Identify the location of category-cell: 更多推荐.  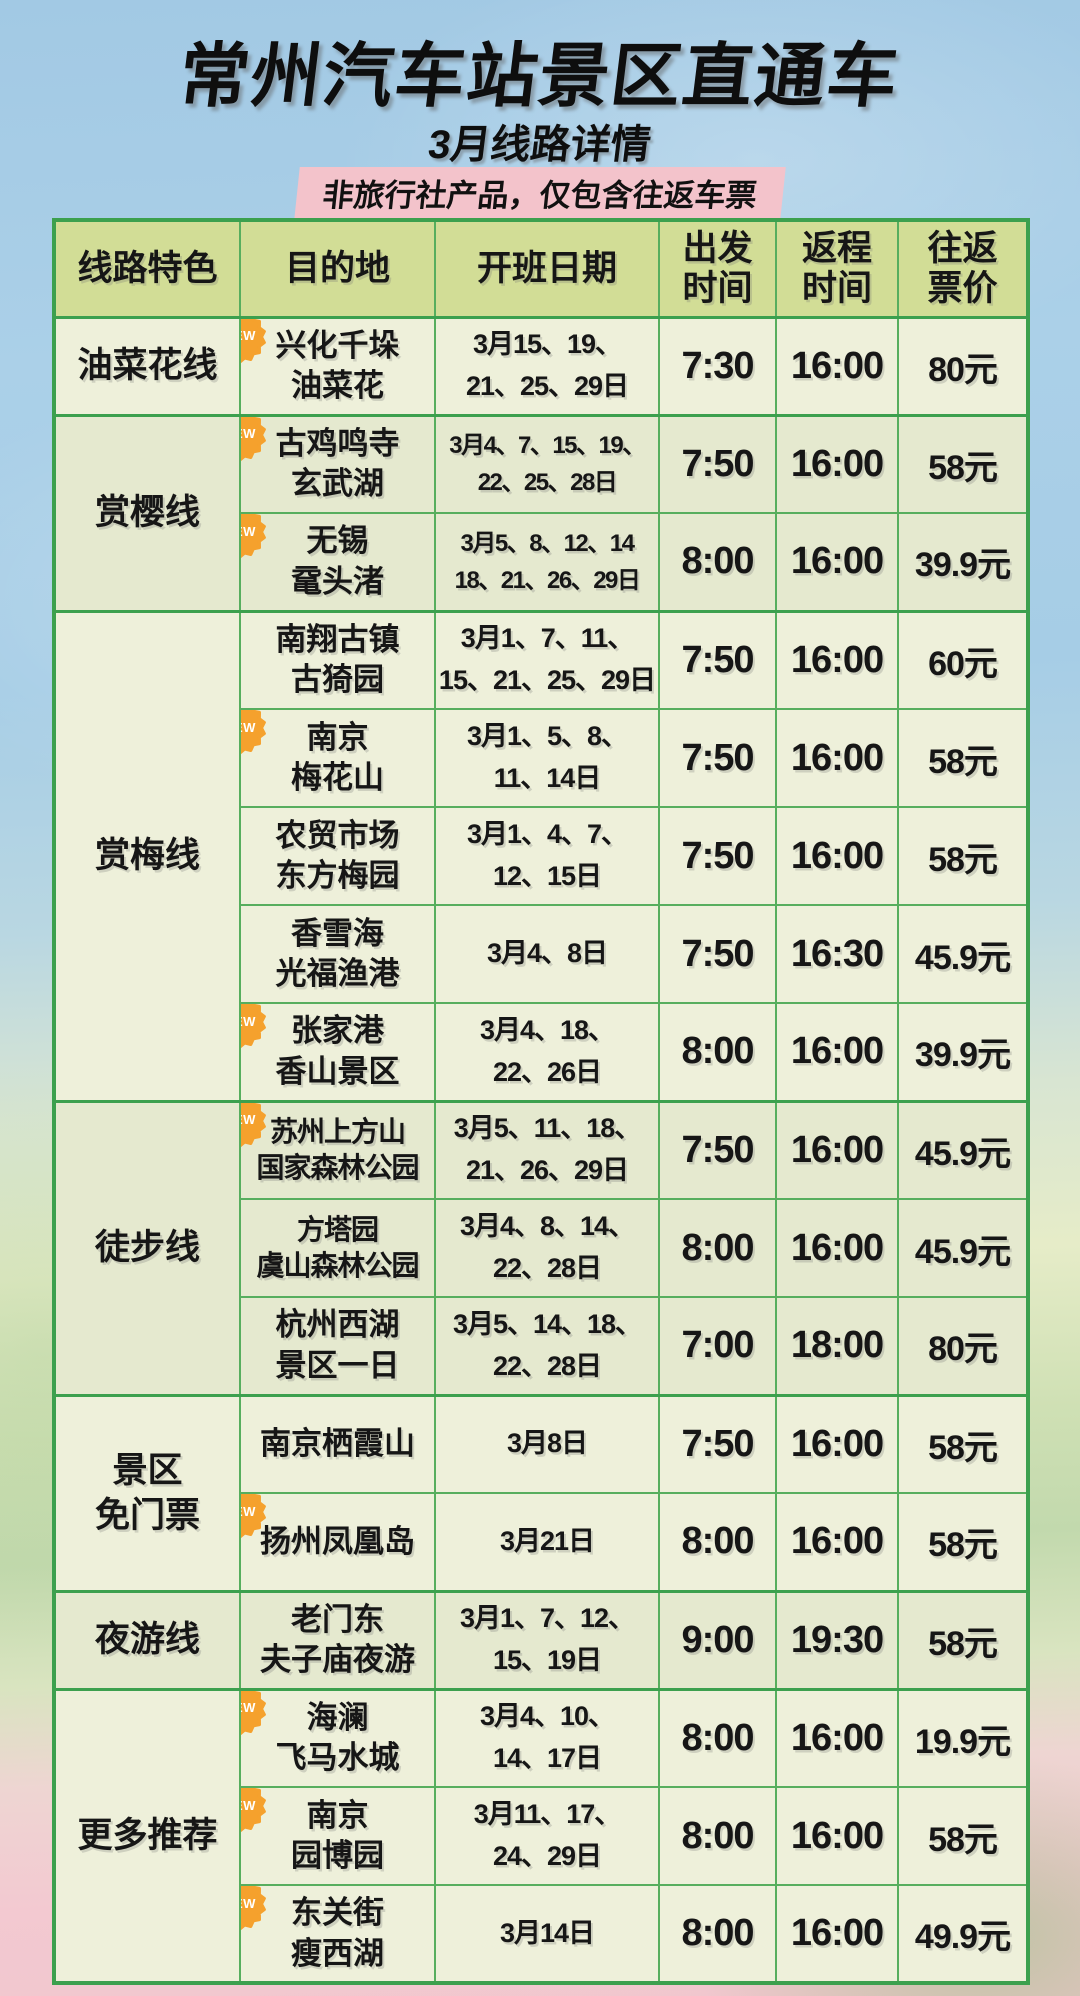
(147, 1835).